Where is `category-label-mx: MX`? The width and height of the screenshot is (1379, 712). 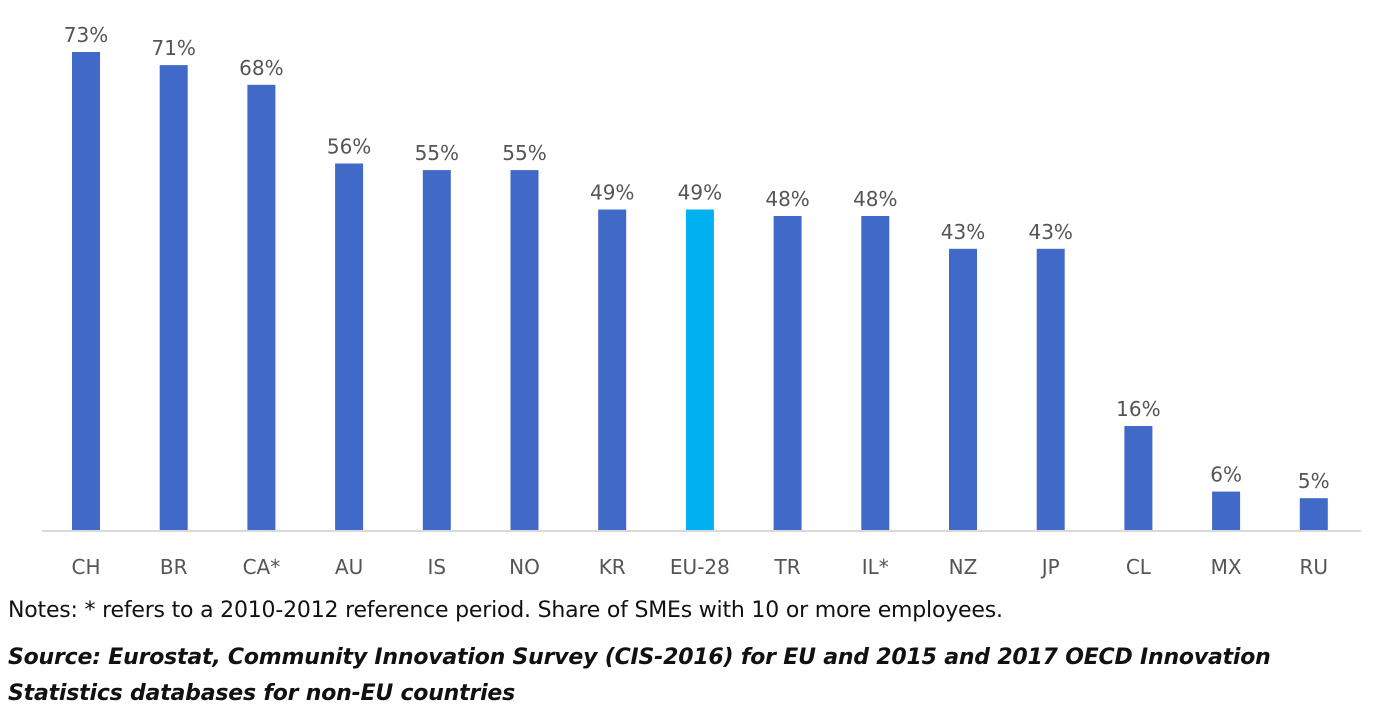
category-label-mx: MX is located at coordinates (1226, 567).